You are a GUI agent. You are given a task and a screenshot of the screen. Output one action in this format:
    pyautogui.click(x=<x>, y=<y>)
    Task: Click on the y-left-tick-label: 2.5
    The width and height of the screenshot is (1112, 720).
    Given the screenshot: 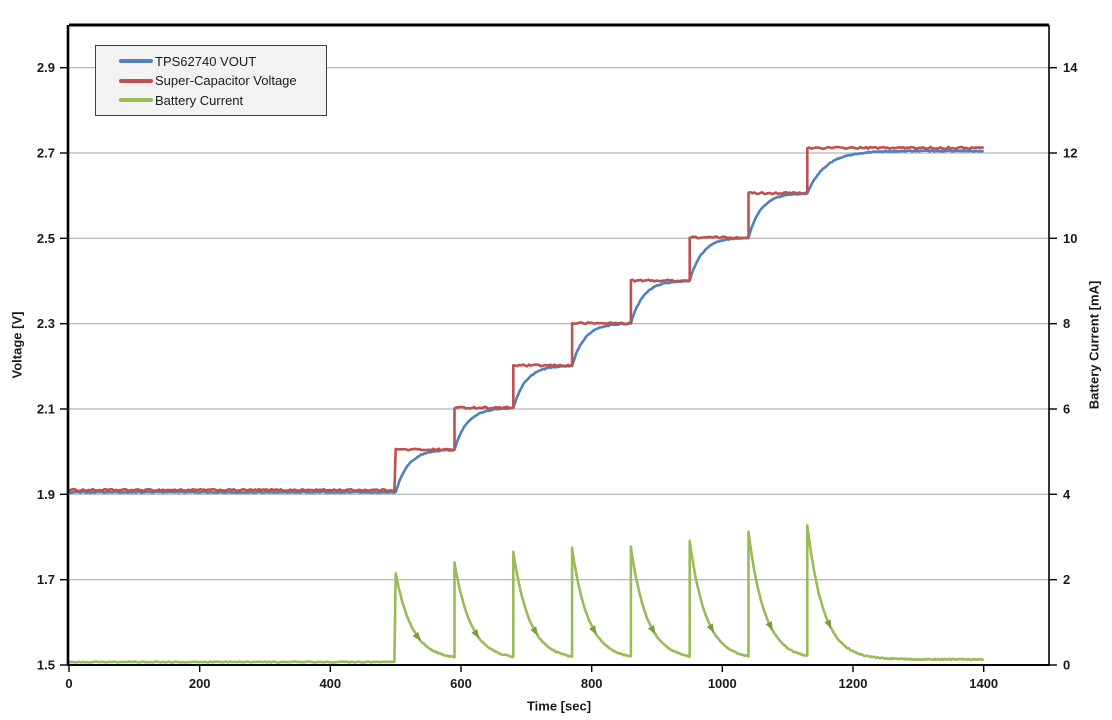 What is the action you would take?
    pyautogui.click(x=46, y=238)
    